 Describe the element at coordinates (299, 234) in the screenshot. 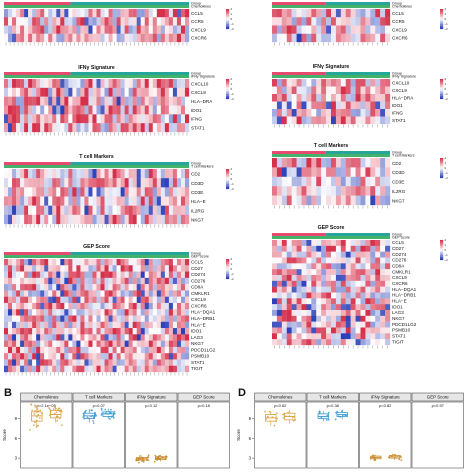

I see `group-bar-a` at that location.